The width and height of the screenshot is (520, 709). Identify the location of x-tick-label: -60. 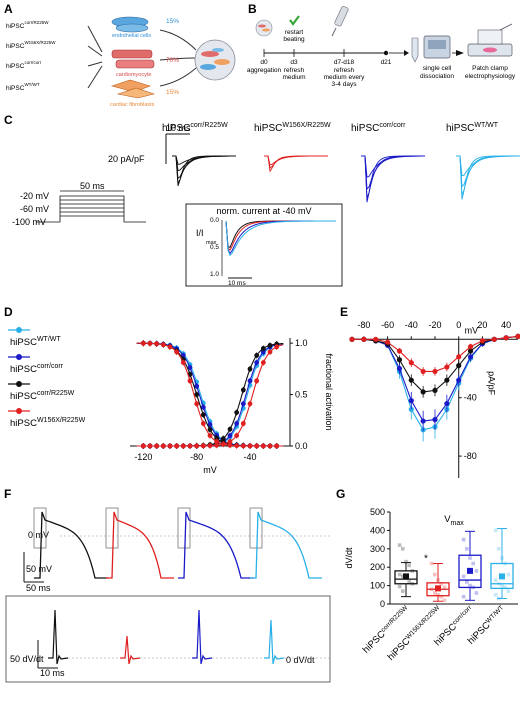
(387, 325).